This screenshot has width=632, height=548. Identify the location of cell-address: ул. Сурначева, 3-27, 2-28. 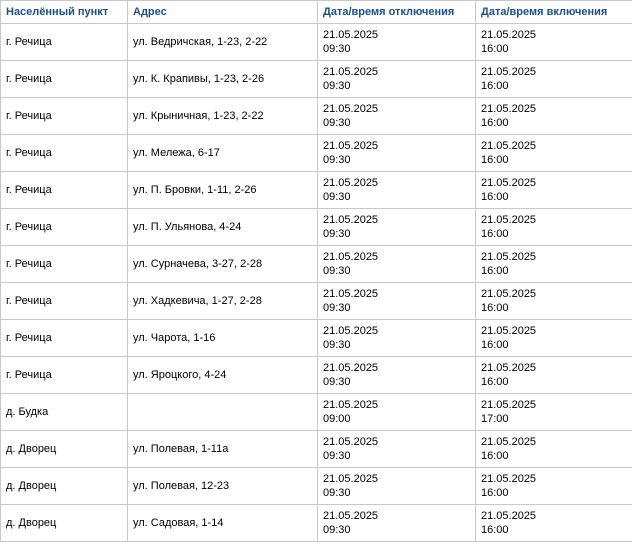
(222, 264).